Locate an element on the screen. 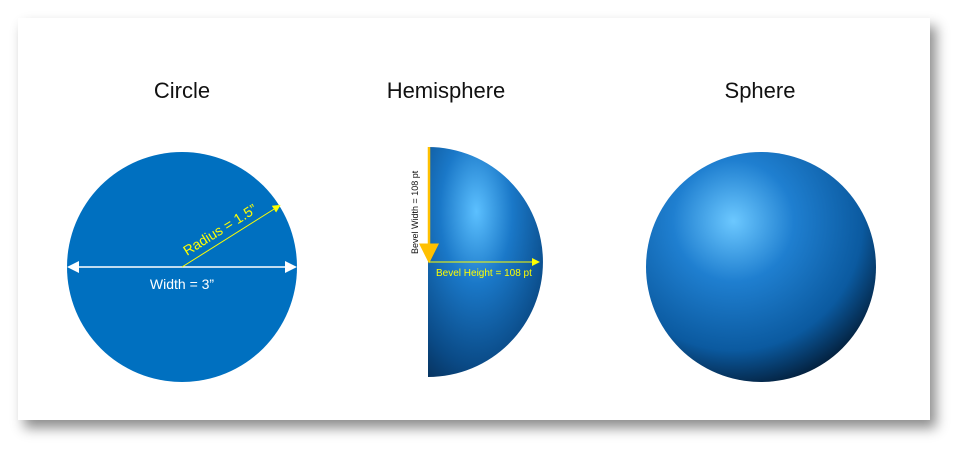  bevel-height-label: Bevel Height = 108 pt is located at coordinates (484, 273).